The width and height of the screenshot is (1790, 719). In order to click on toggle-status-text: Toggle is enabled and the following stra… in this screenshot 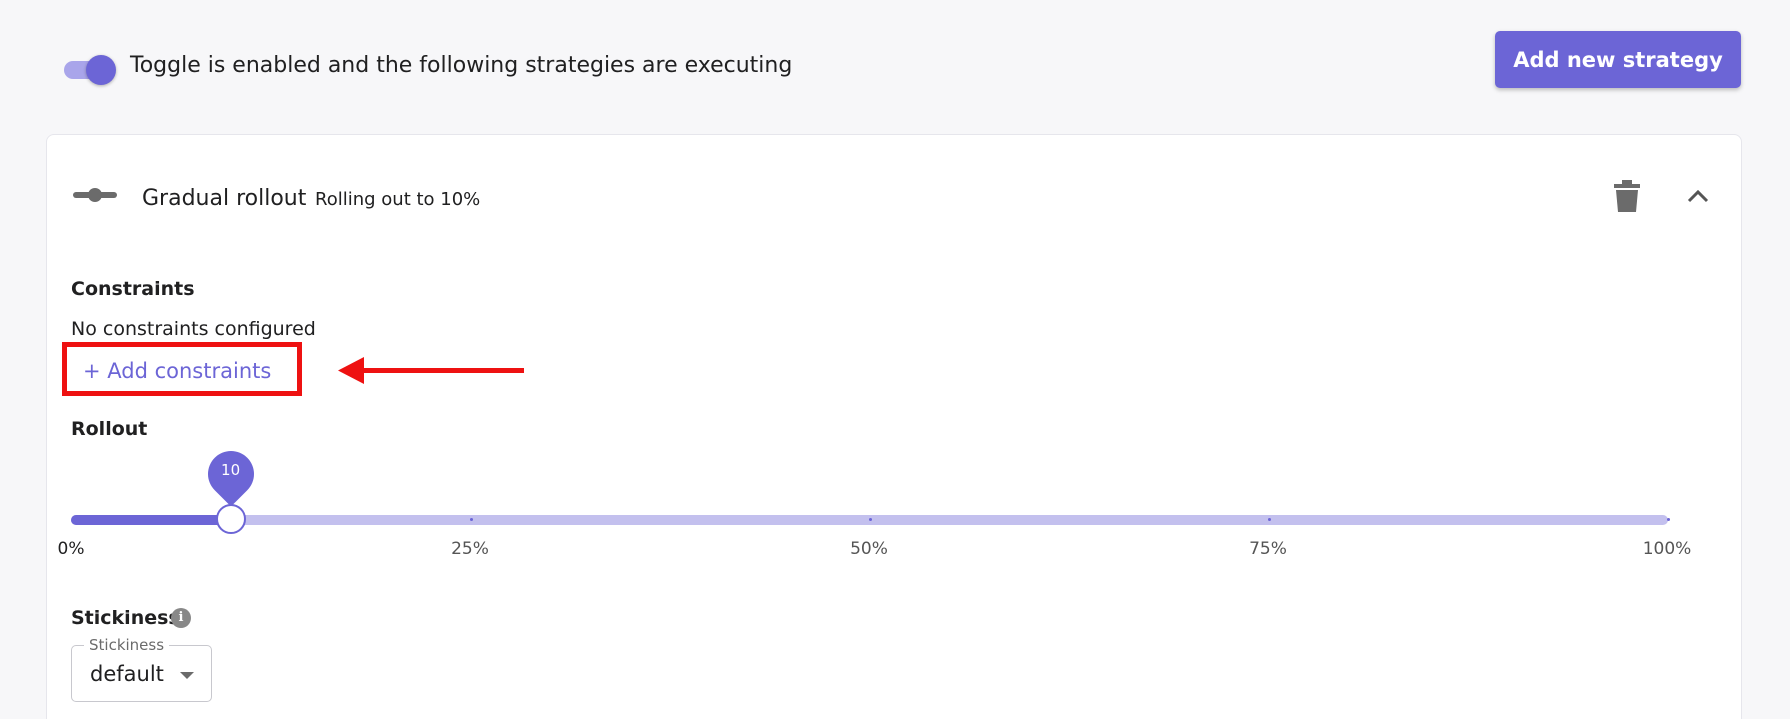, I will do `click(461, 65)`.